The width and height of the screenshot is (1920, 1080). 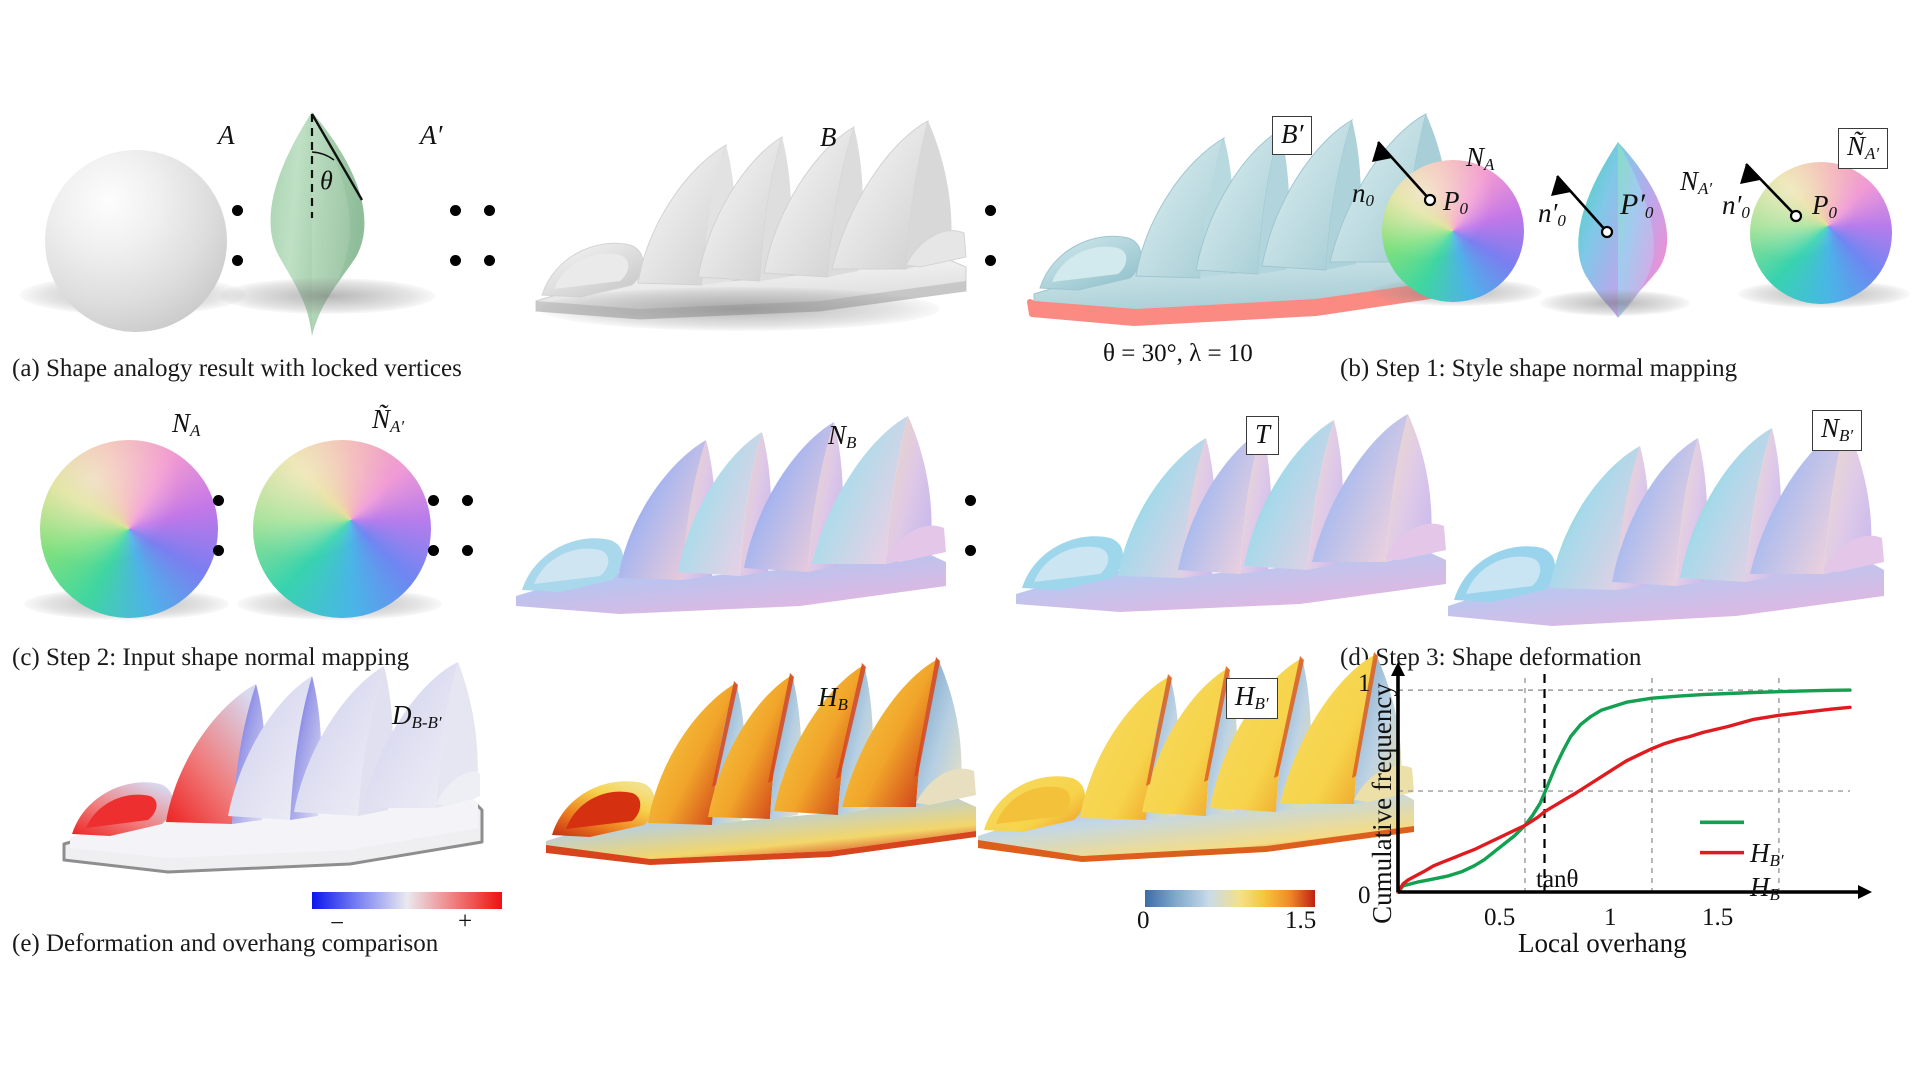 What do you see at coordinates (226, 135) in the screenshot?
I see `label-shape-A: A` at bounding box center [226, 135].